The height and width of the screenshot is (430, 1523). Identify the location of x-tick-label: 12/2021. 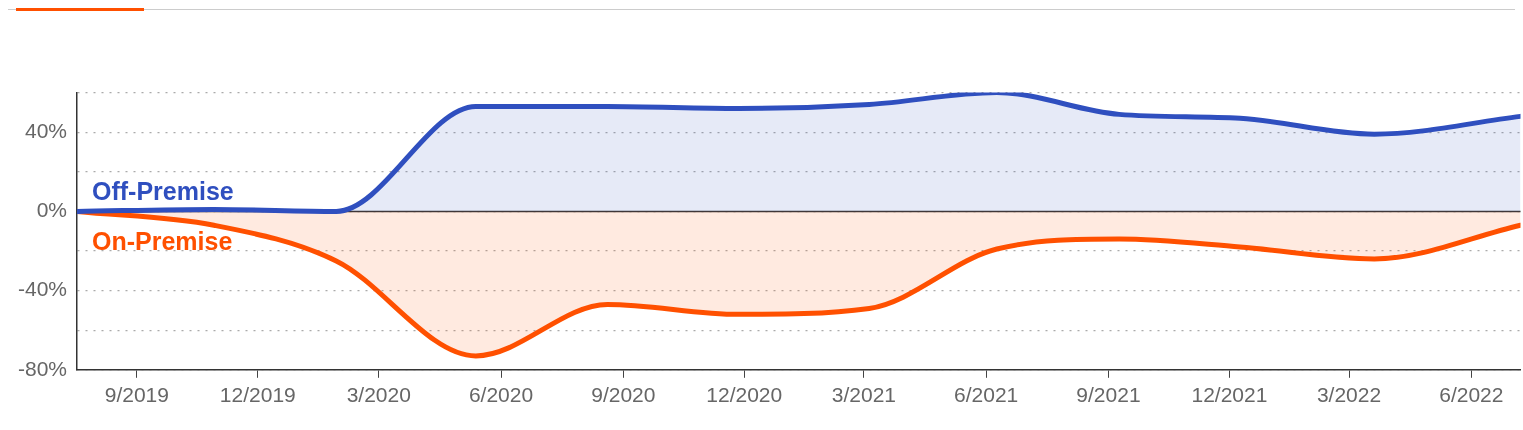
(1229, 395).